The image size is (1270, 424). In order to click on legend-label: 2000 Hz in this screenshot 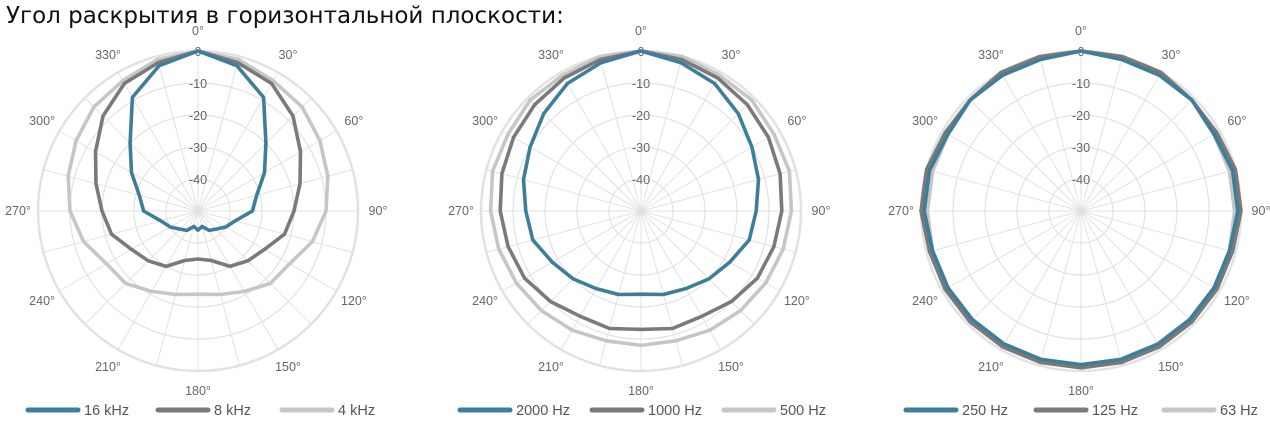, I will do `click(543, 411)`.